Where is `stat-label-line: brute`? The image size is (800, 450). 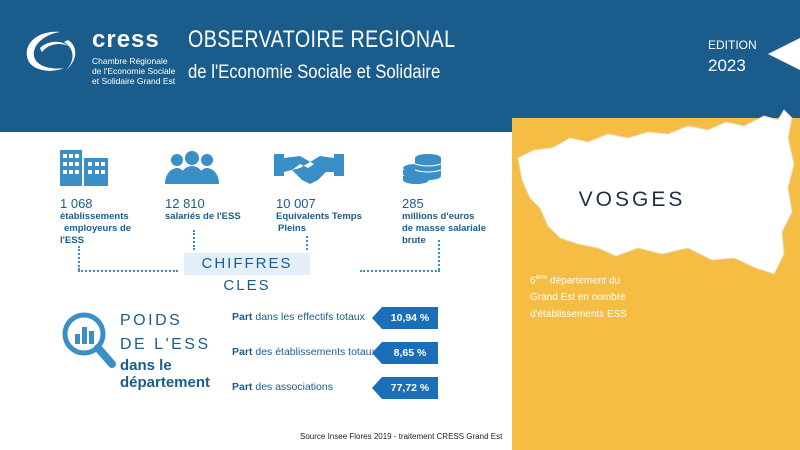
stat-label-line: brute is located at coordinates (414, 240).